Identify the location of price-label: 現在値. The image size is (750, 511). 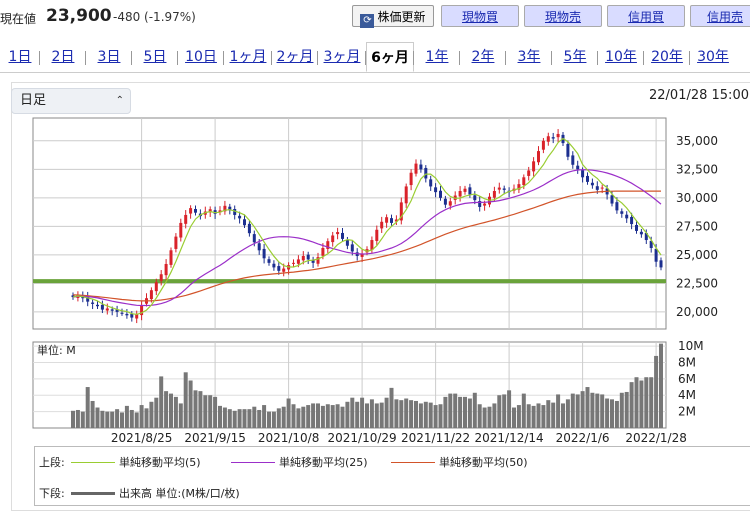
(18, 19).